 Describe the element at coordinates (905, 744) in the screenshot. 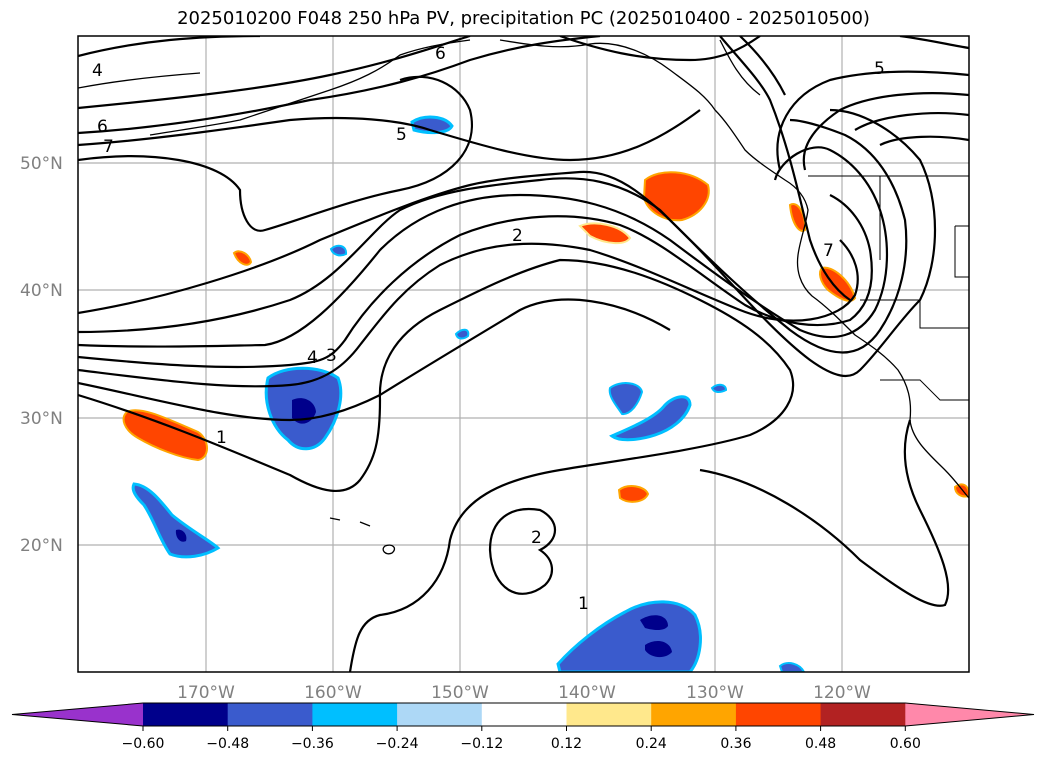

I see `colorbar-tick-label: 0.60` at that location.